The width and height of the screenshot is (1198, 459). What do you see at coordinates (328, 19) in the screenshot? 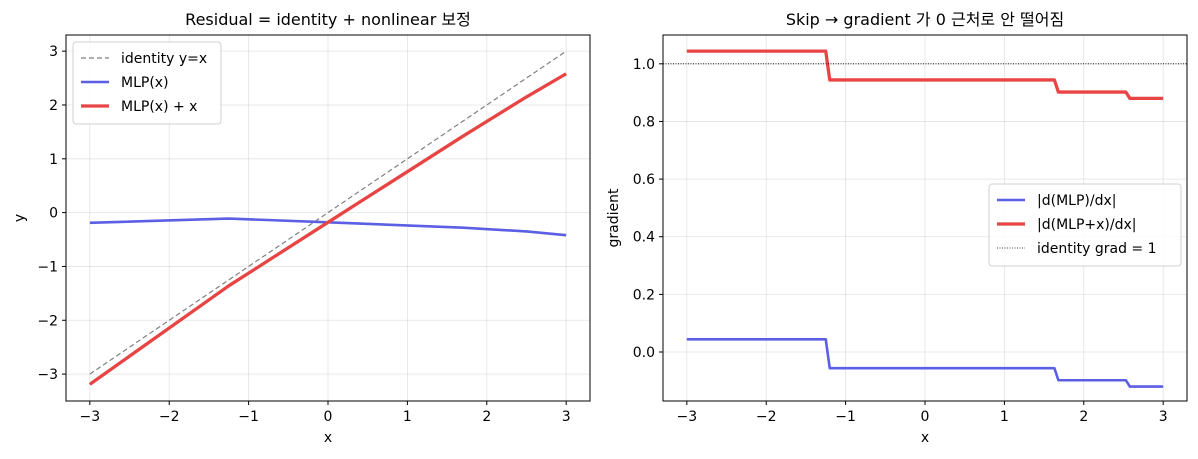
I see `chart-title: Residual = identity + nonlinear 보정` at bounding box center [328, 19].